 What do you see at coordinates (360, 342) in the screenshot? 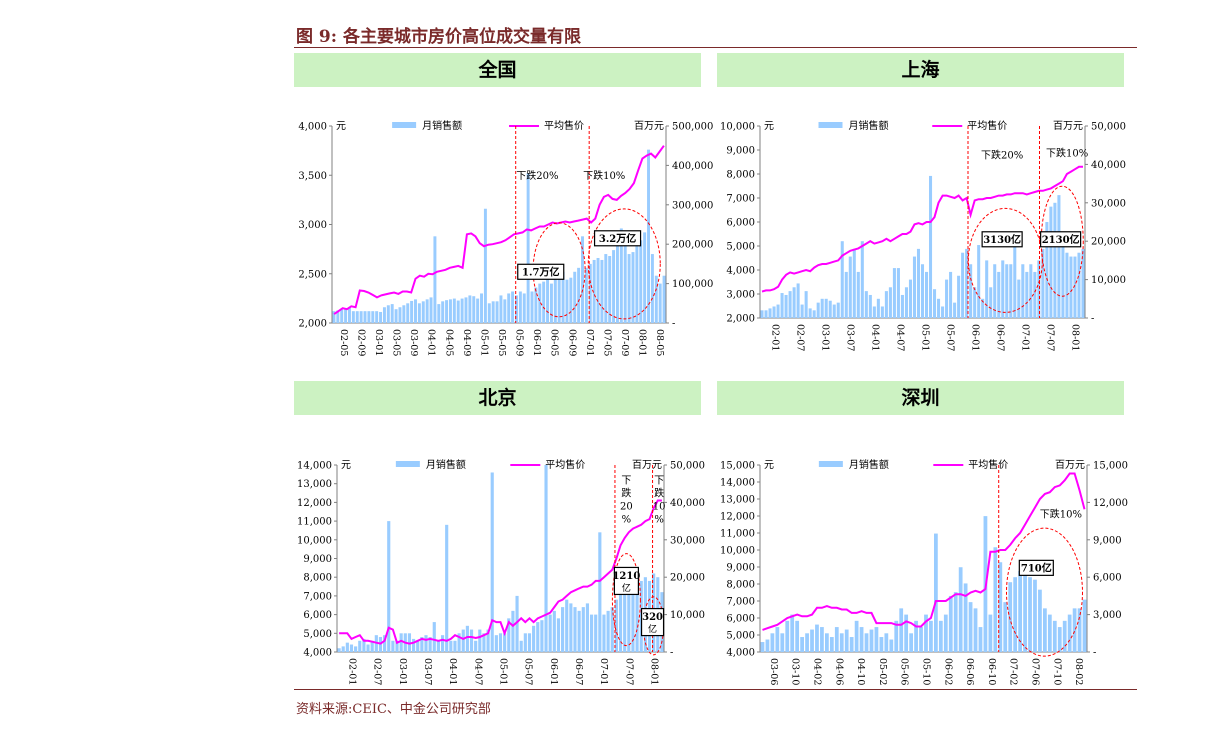
I see `x-tick-label: 02-09` at bounding box center [360, 342].